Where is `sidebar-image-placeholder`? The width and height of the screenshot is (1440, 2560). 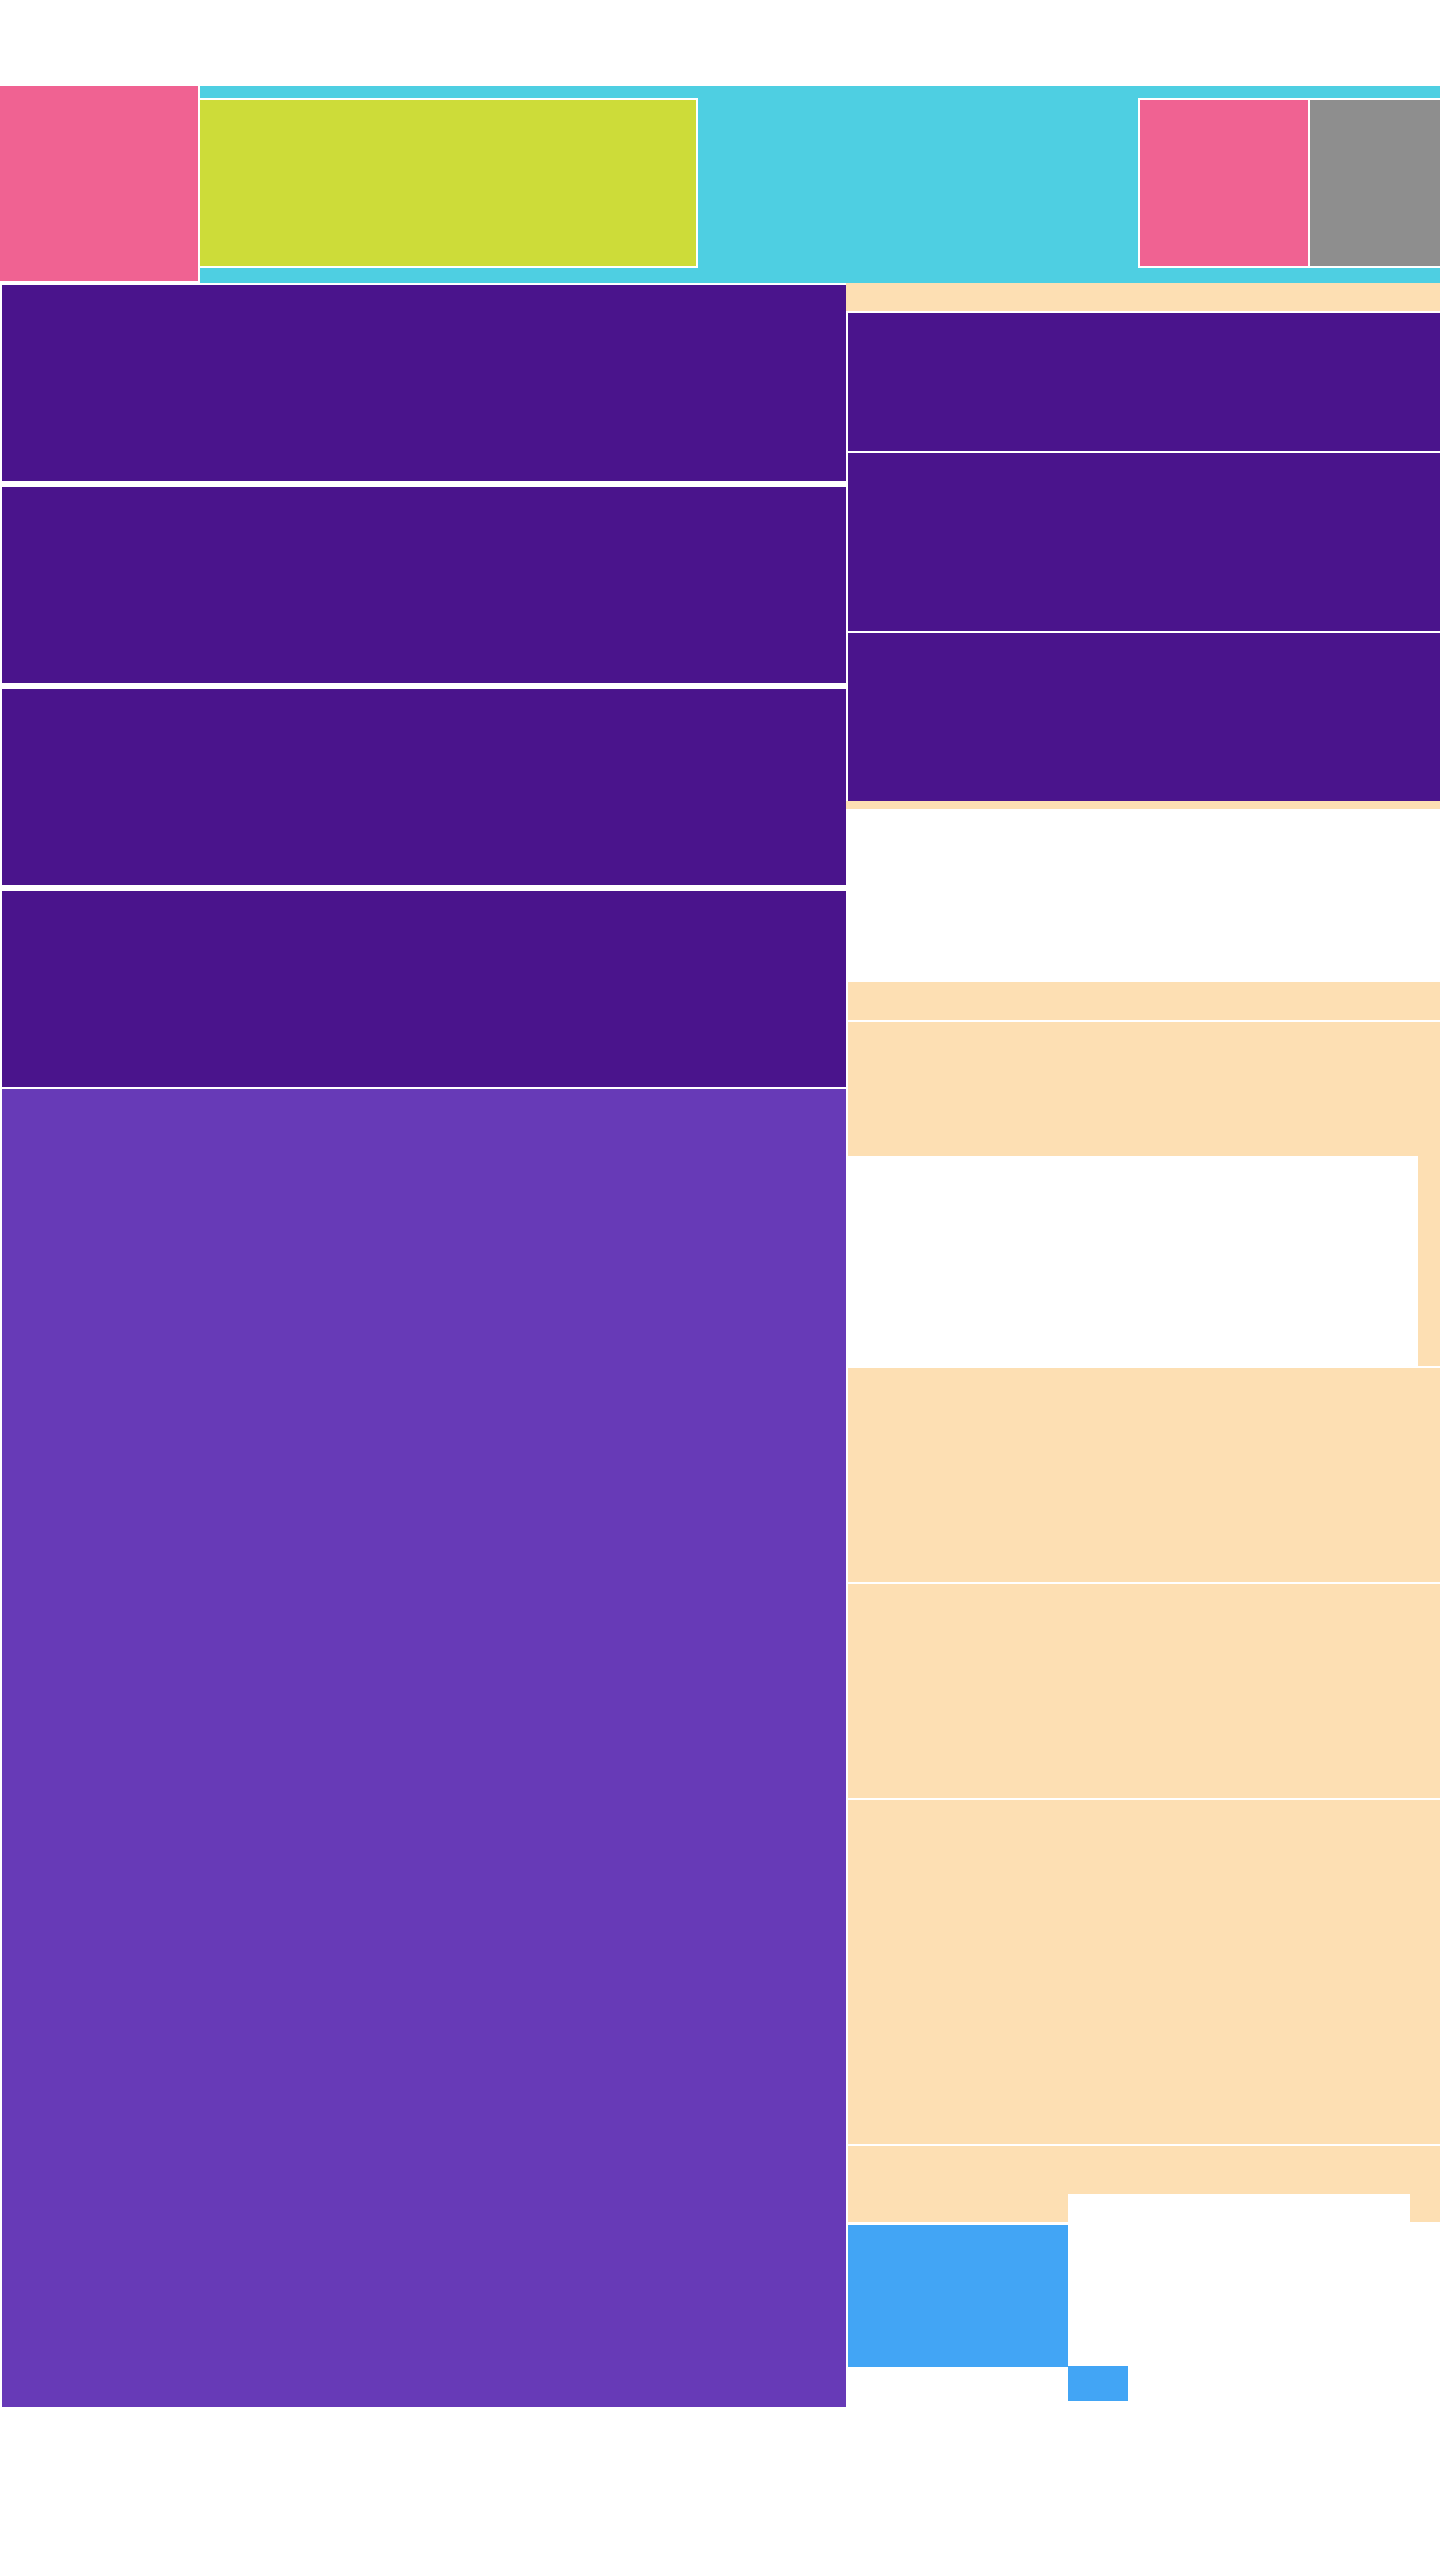 sidebar-image-placeholder is located at coordinates (1133, 1261).